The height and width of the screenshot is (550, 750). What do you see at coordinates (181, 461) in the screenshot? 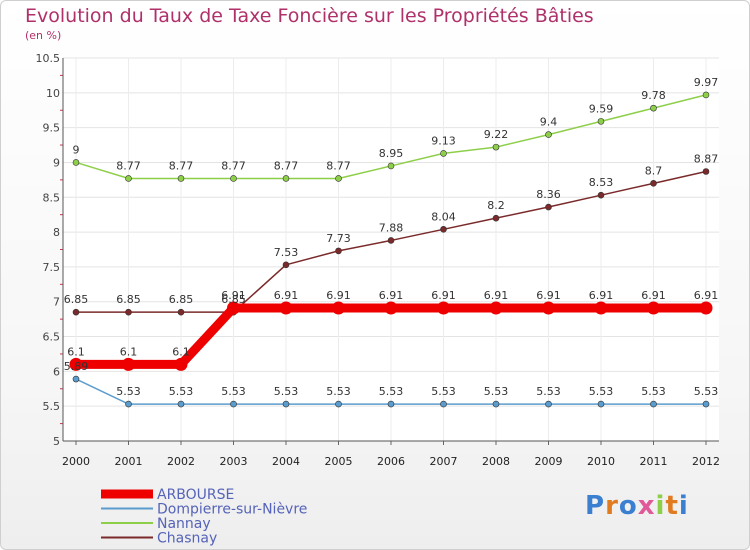
I see `x-tick-label: 2002` at bounding box center [181, 461].